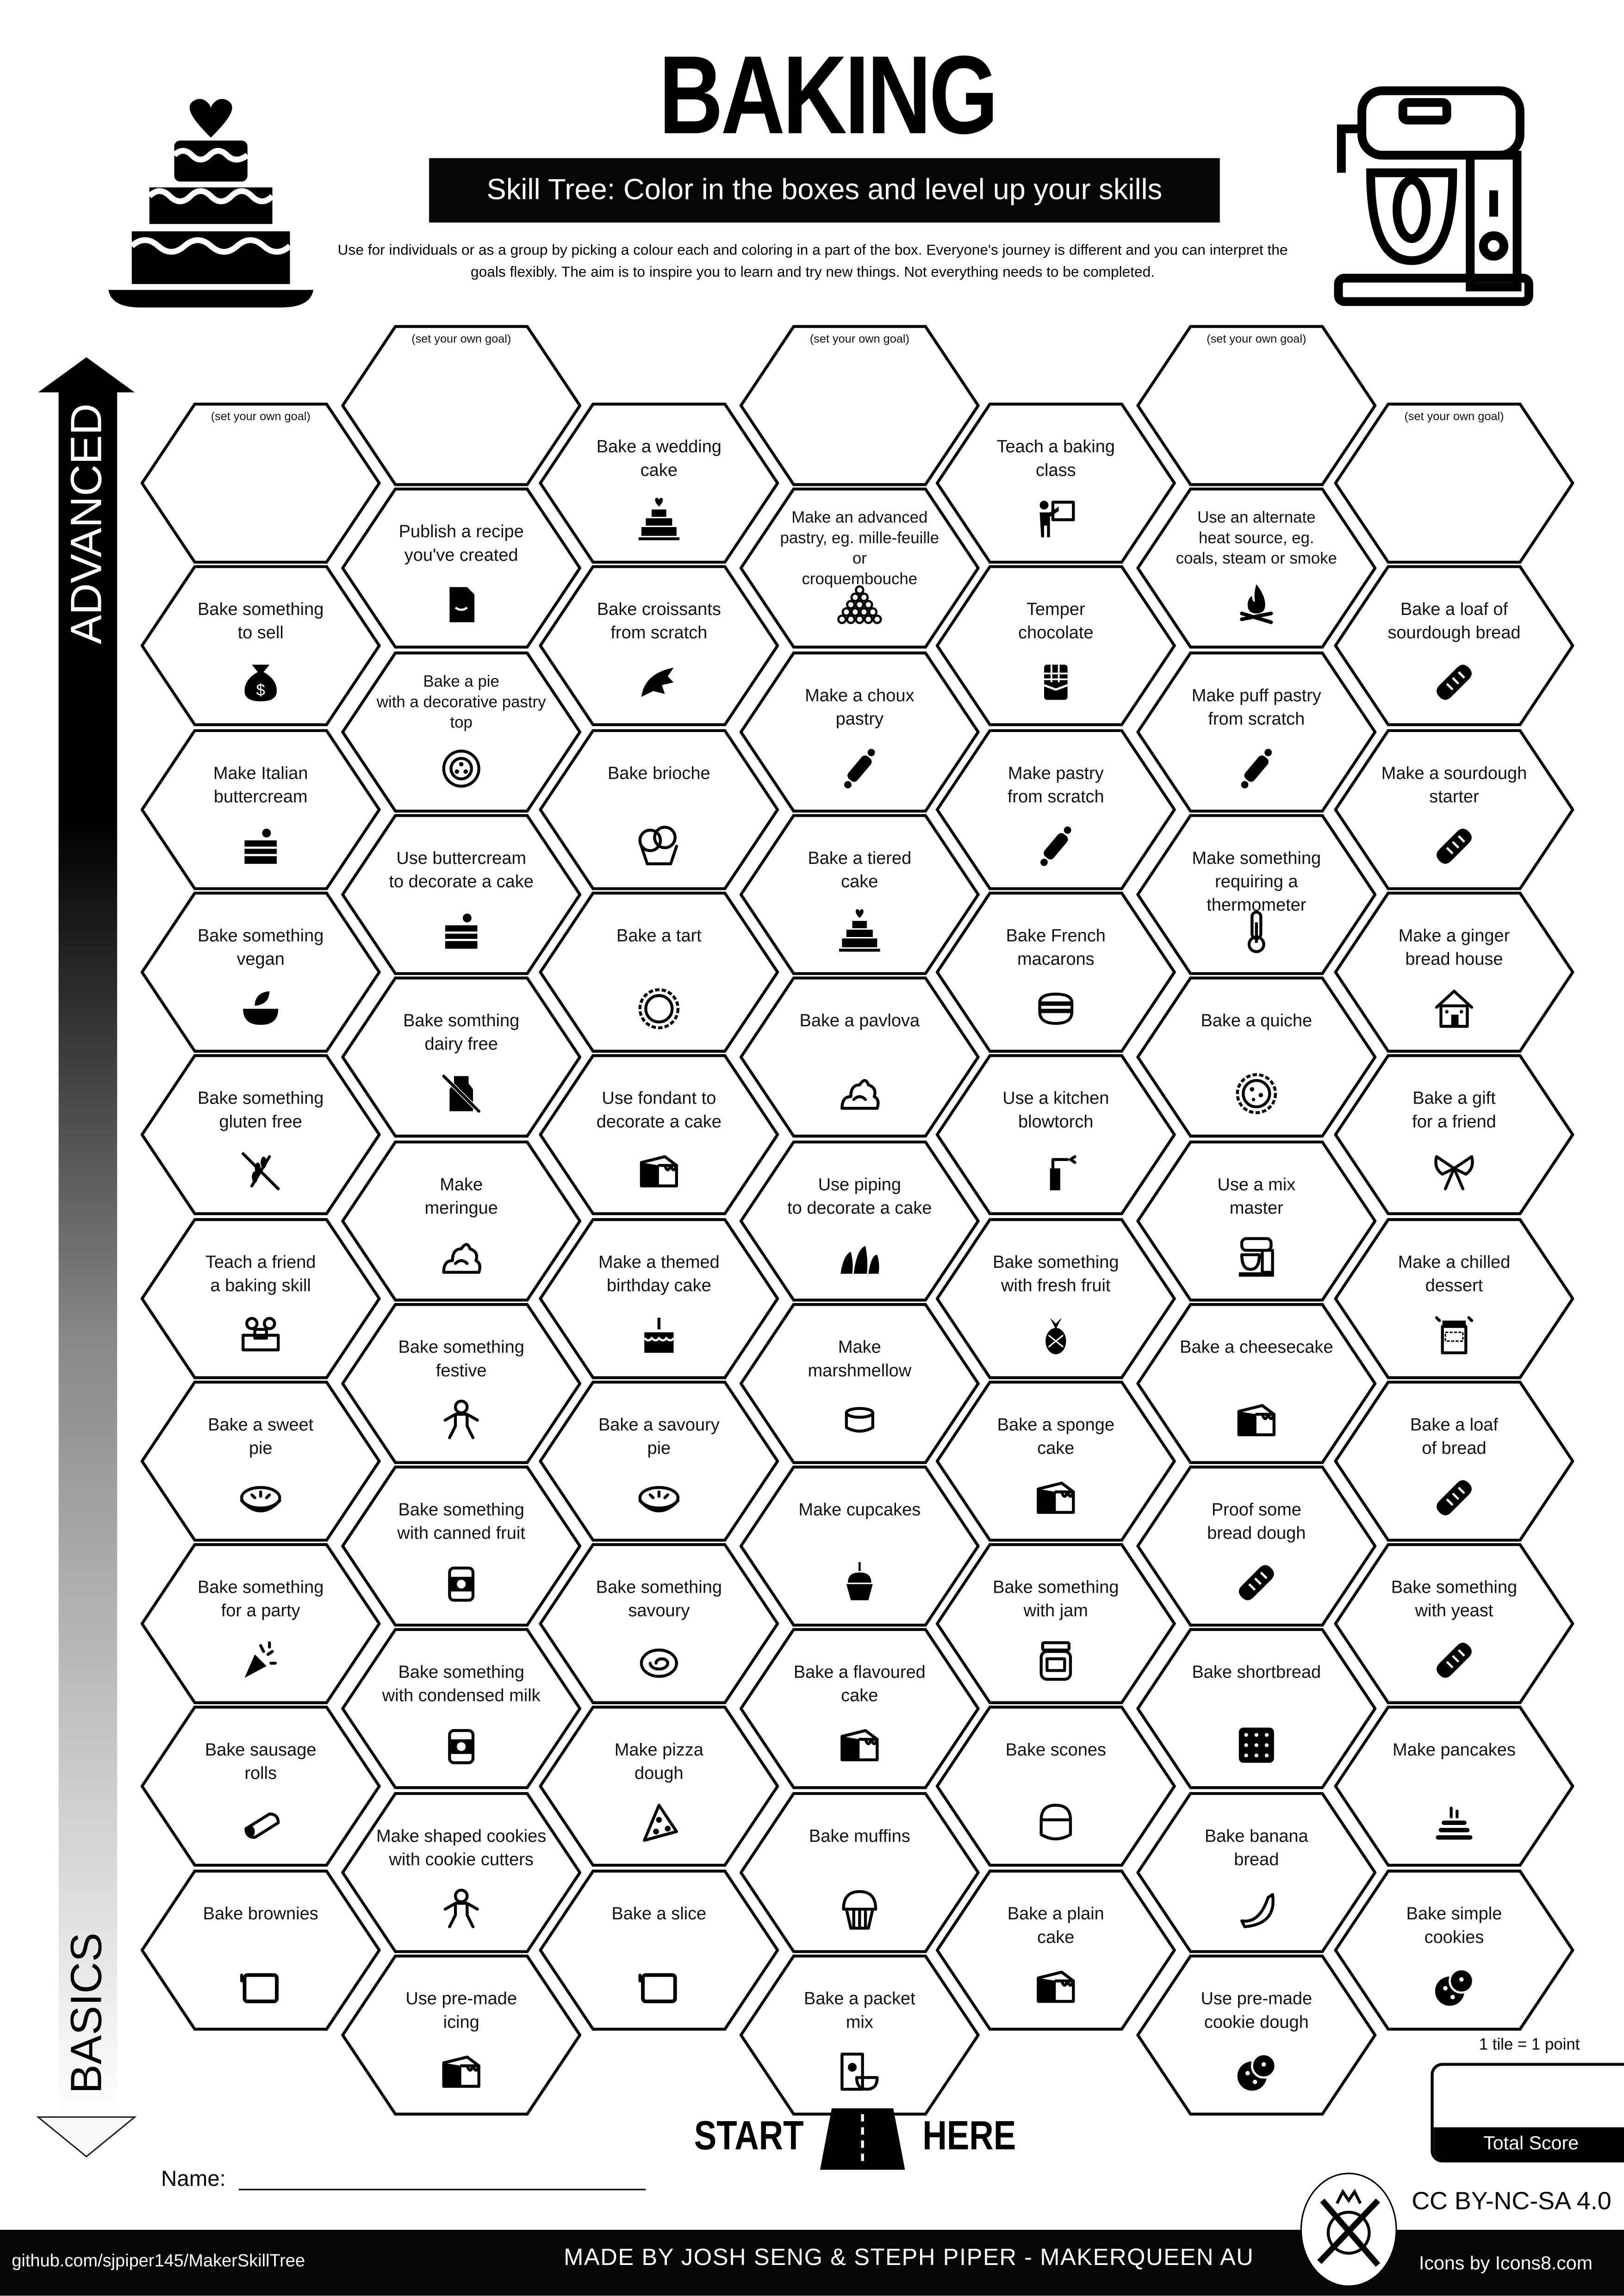 Image resolution: width=1624 pixels, height=2296 pixels. Describe the element at coordinates (1454, 1950) in the screenshot. I see `skill-hex: Bake simple cookies` at that location.